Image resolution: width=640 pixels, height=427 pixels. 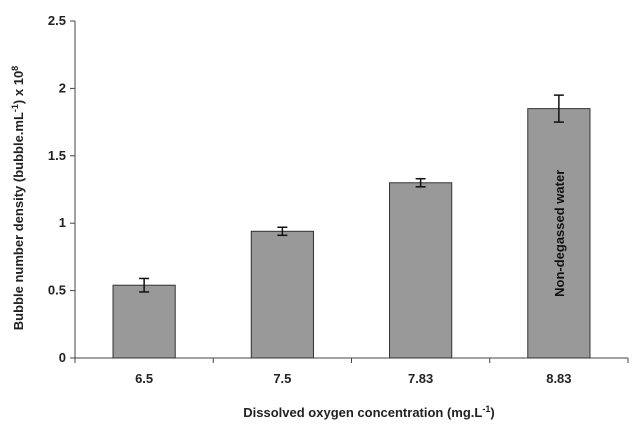 What do you see at coordinates (62, 357) in the screenshot?
I see `y-tick-label: 0` at bounding box center [62, 357].